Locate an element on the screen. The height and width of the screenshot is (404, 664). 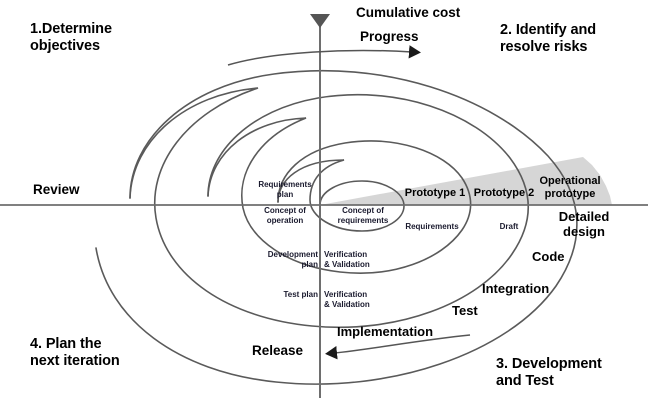
axis-label-release: Release is located at coordinates (278, 350).